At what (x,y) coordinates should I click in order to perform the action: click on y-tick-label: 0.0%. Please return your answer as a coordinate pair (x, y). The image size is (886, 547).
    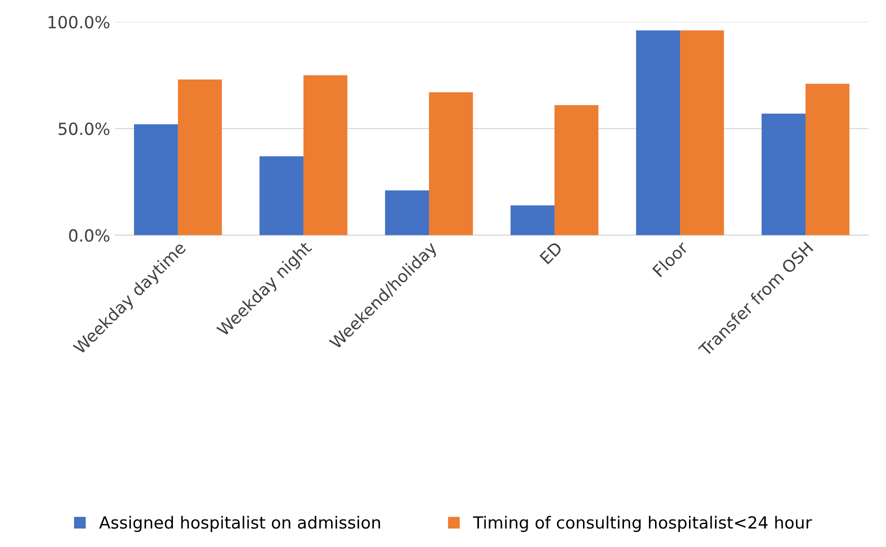
    Looking at the image, I should click on (89, 235).